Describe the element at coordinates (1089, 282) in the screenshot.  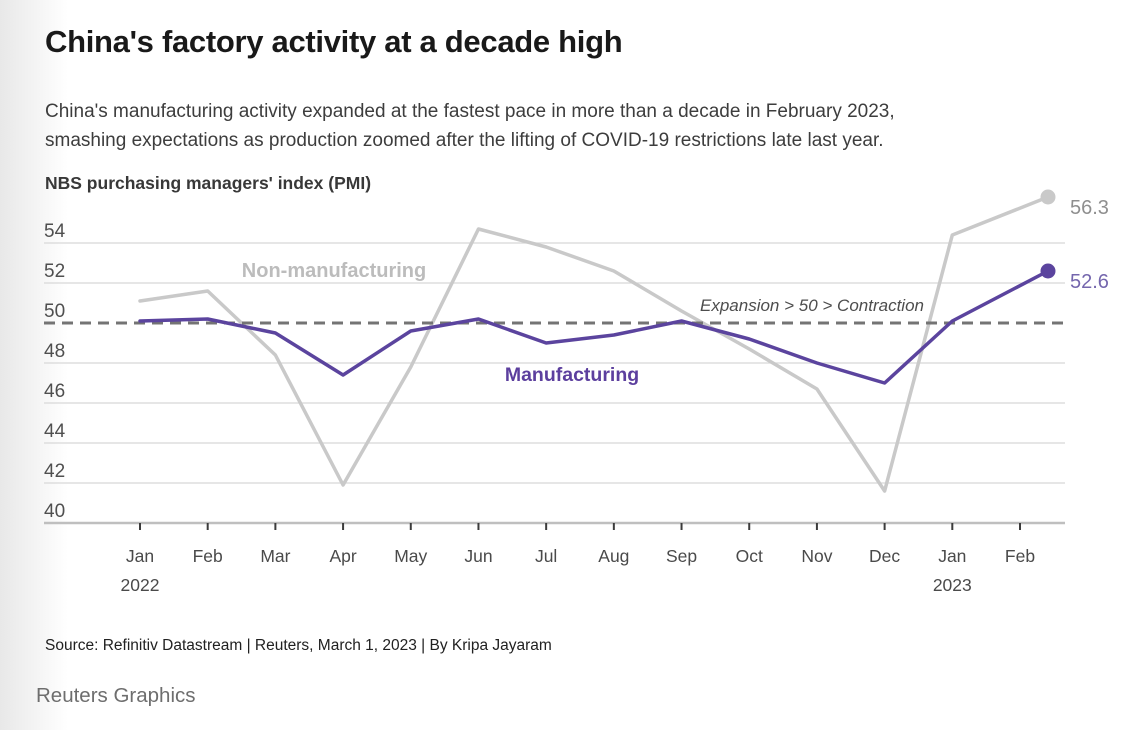
I see `manufacturing-end-value: 52.6` at that location.